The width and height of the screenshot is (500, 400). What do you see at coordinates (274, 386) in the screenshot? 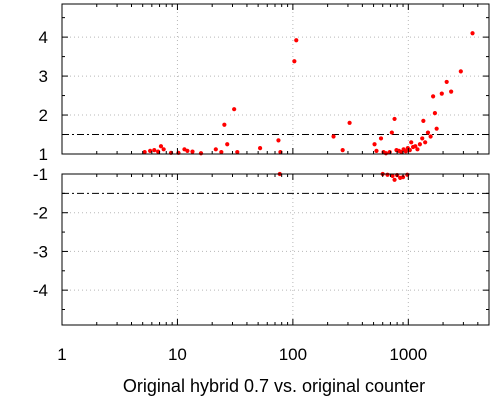
I see `x-axis-title: Original hybrid 0.7 vs. original counter` at bounding box center [274, 386].